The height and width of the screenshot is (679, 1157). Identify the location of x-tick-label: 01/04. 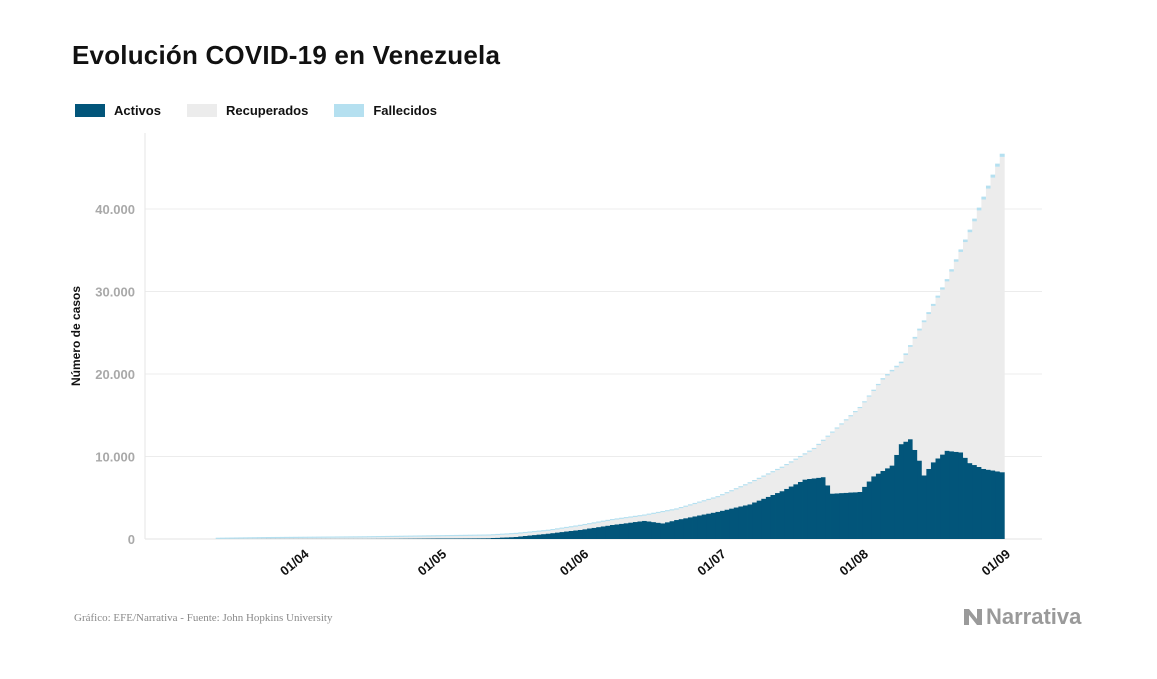
(294, 562).